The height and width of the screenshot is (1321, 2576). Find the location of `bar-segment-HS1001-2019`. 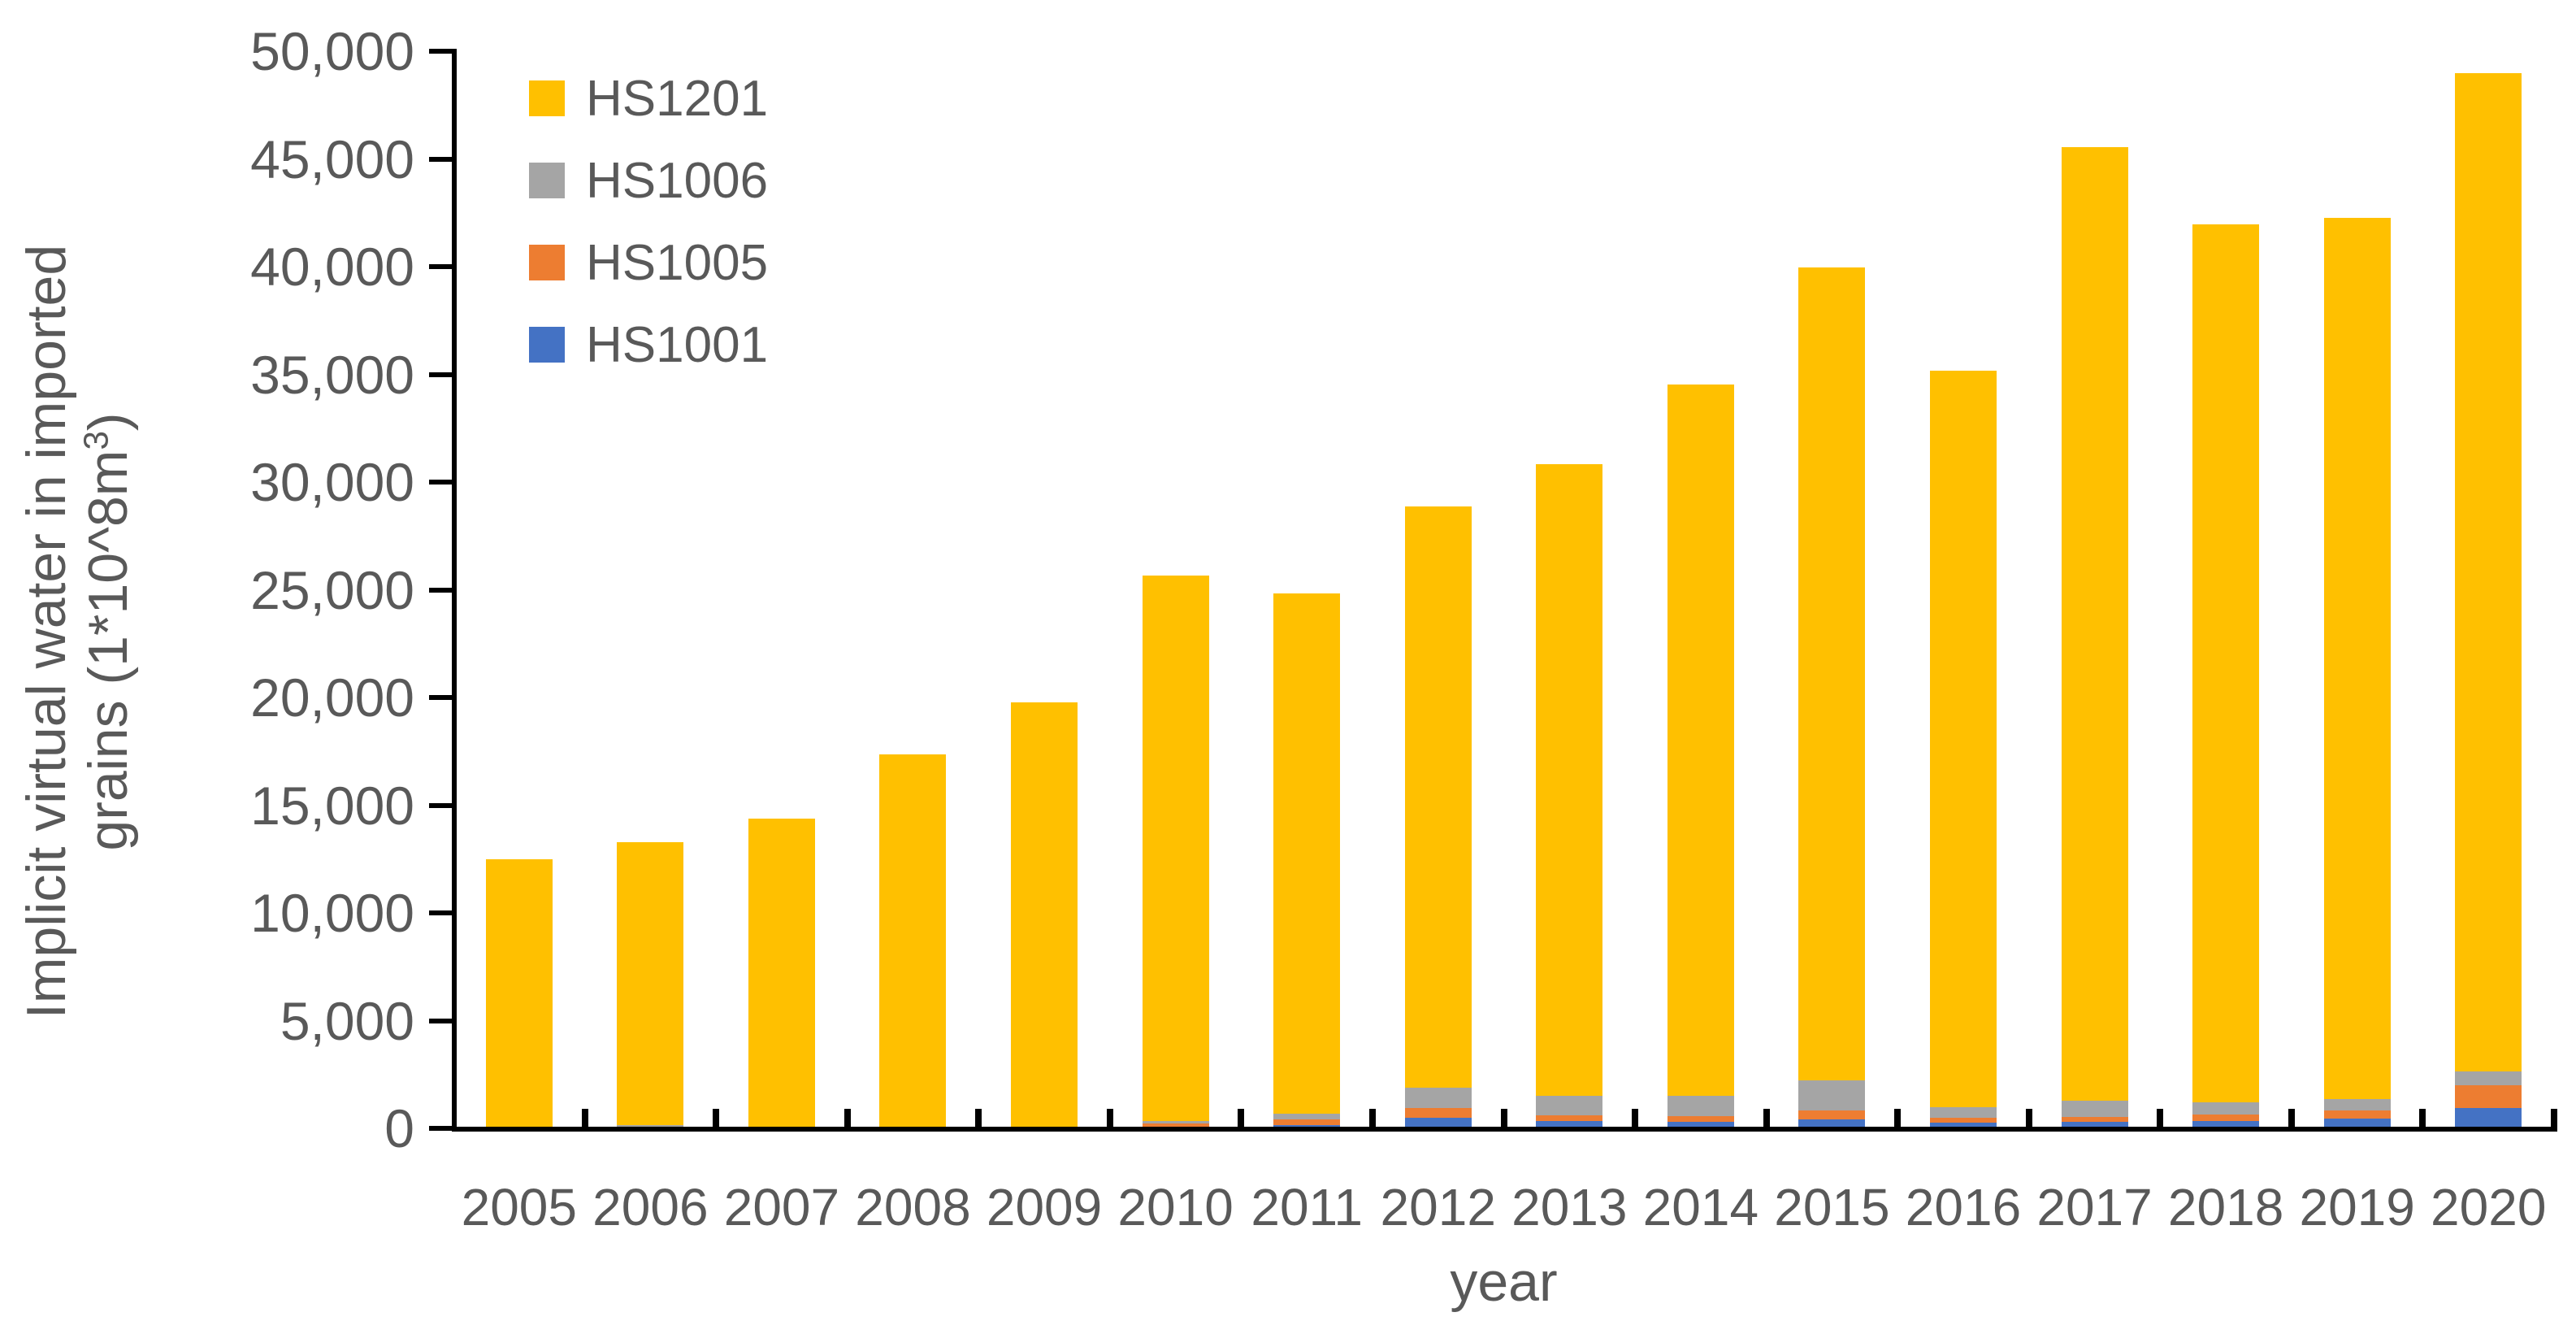

bar-segment-HS1001-2019 is located at coordinates (2357, 1122).